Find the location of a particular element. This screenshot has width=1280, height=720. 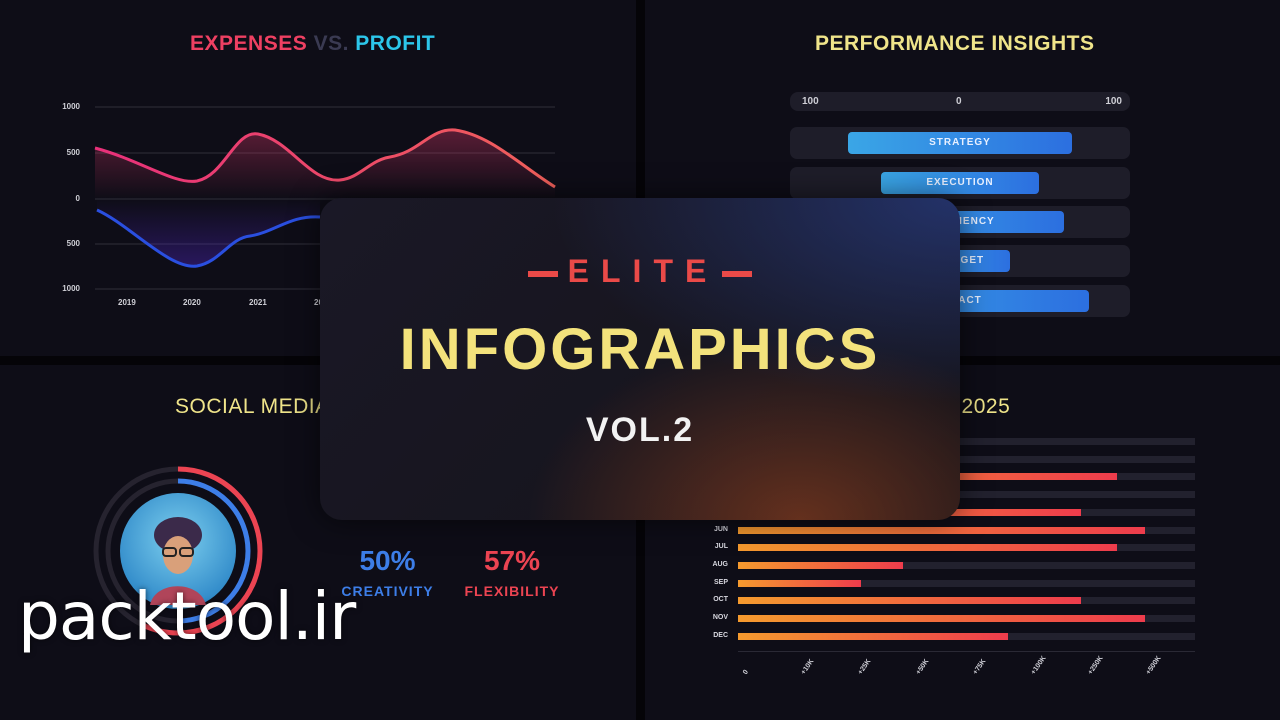

social-rings is located at coordinates (178, 551).